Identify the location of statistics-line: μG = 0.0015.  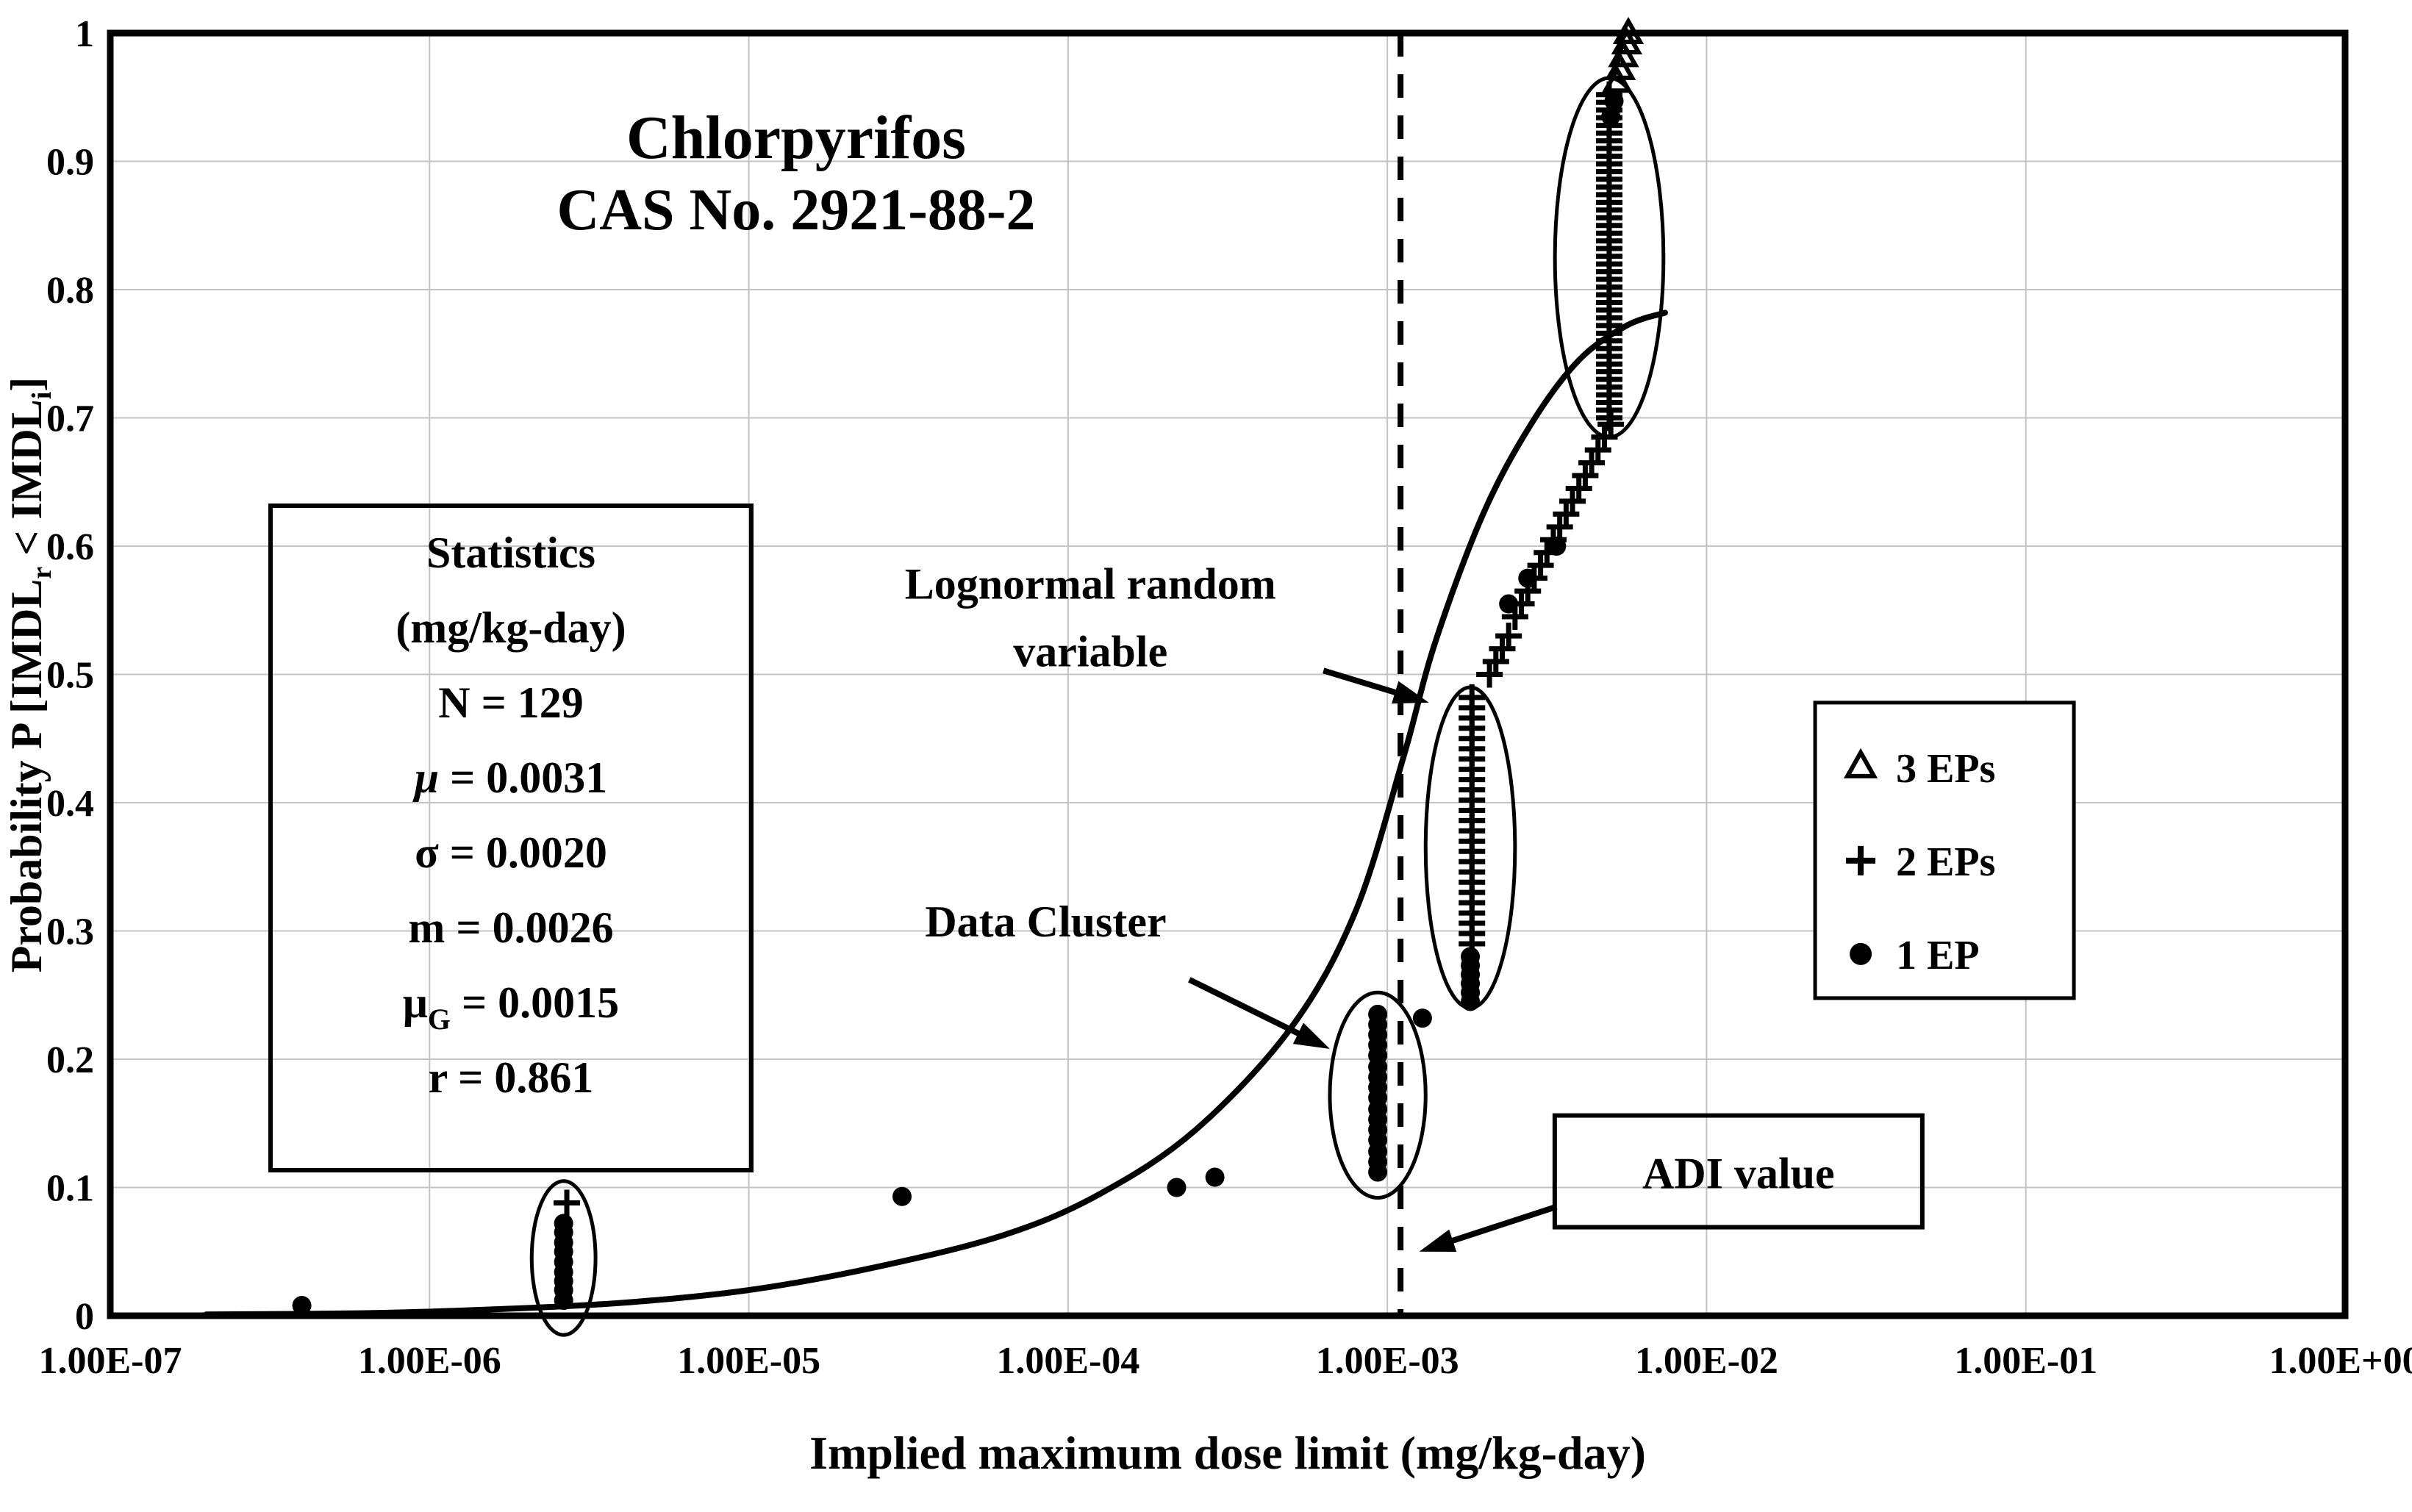
(511, 1007).